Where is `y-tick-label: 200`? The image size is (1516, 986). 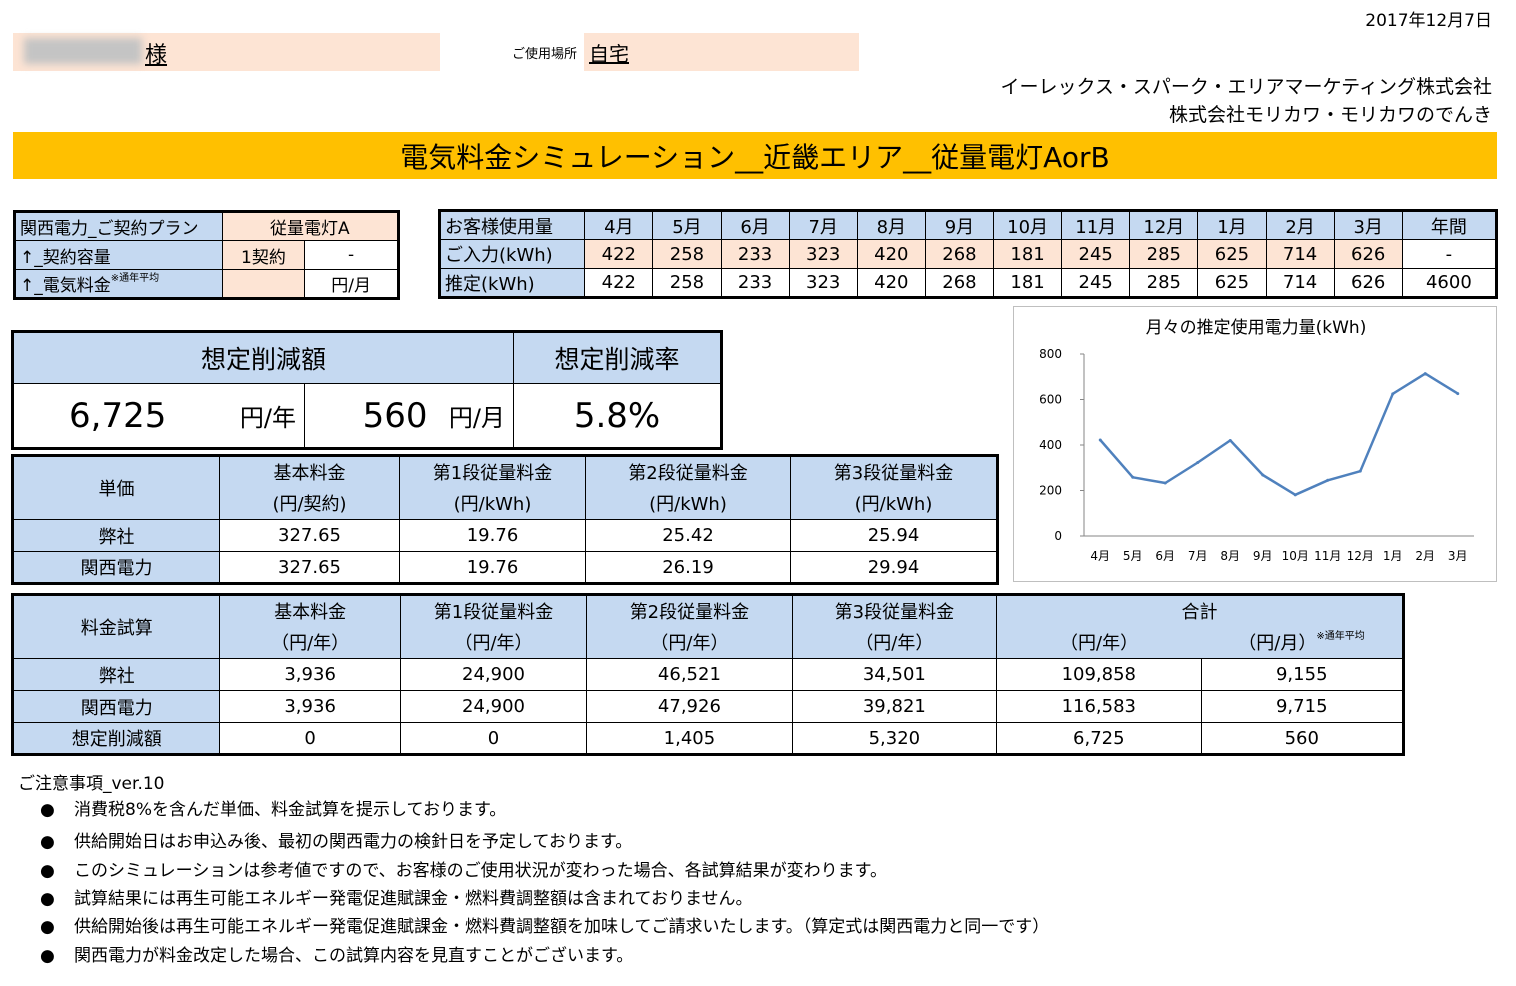
y-tick-label: 200 is located at coordinates (1050, 491).